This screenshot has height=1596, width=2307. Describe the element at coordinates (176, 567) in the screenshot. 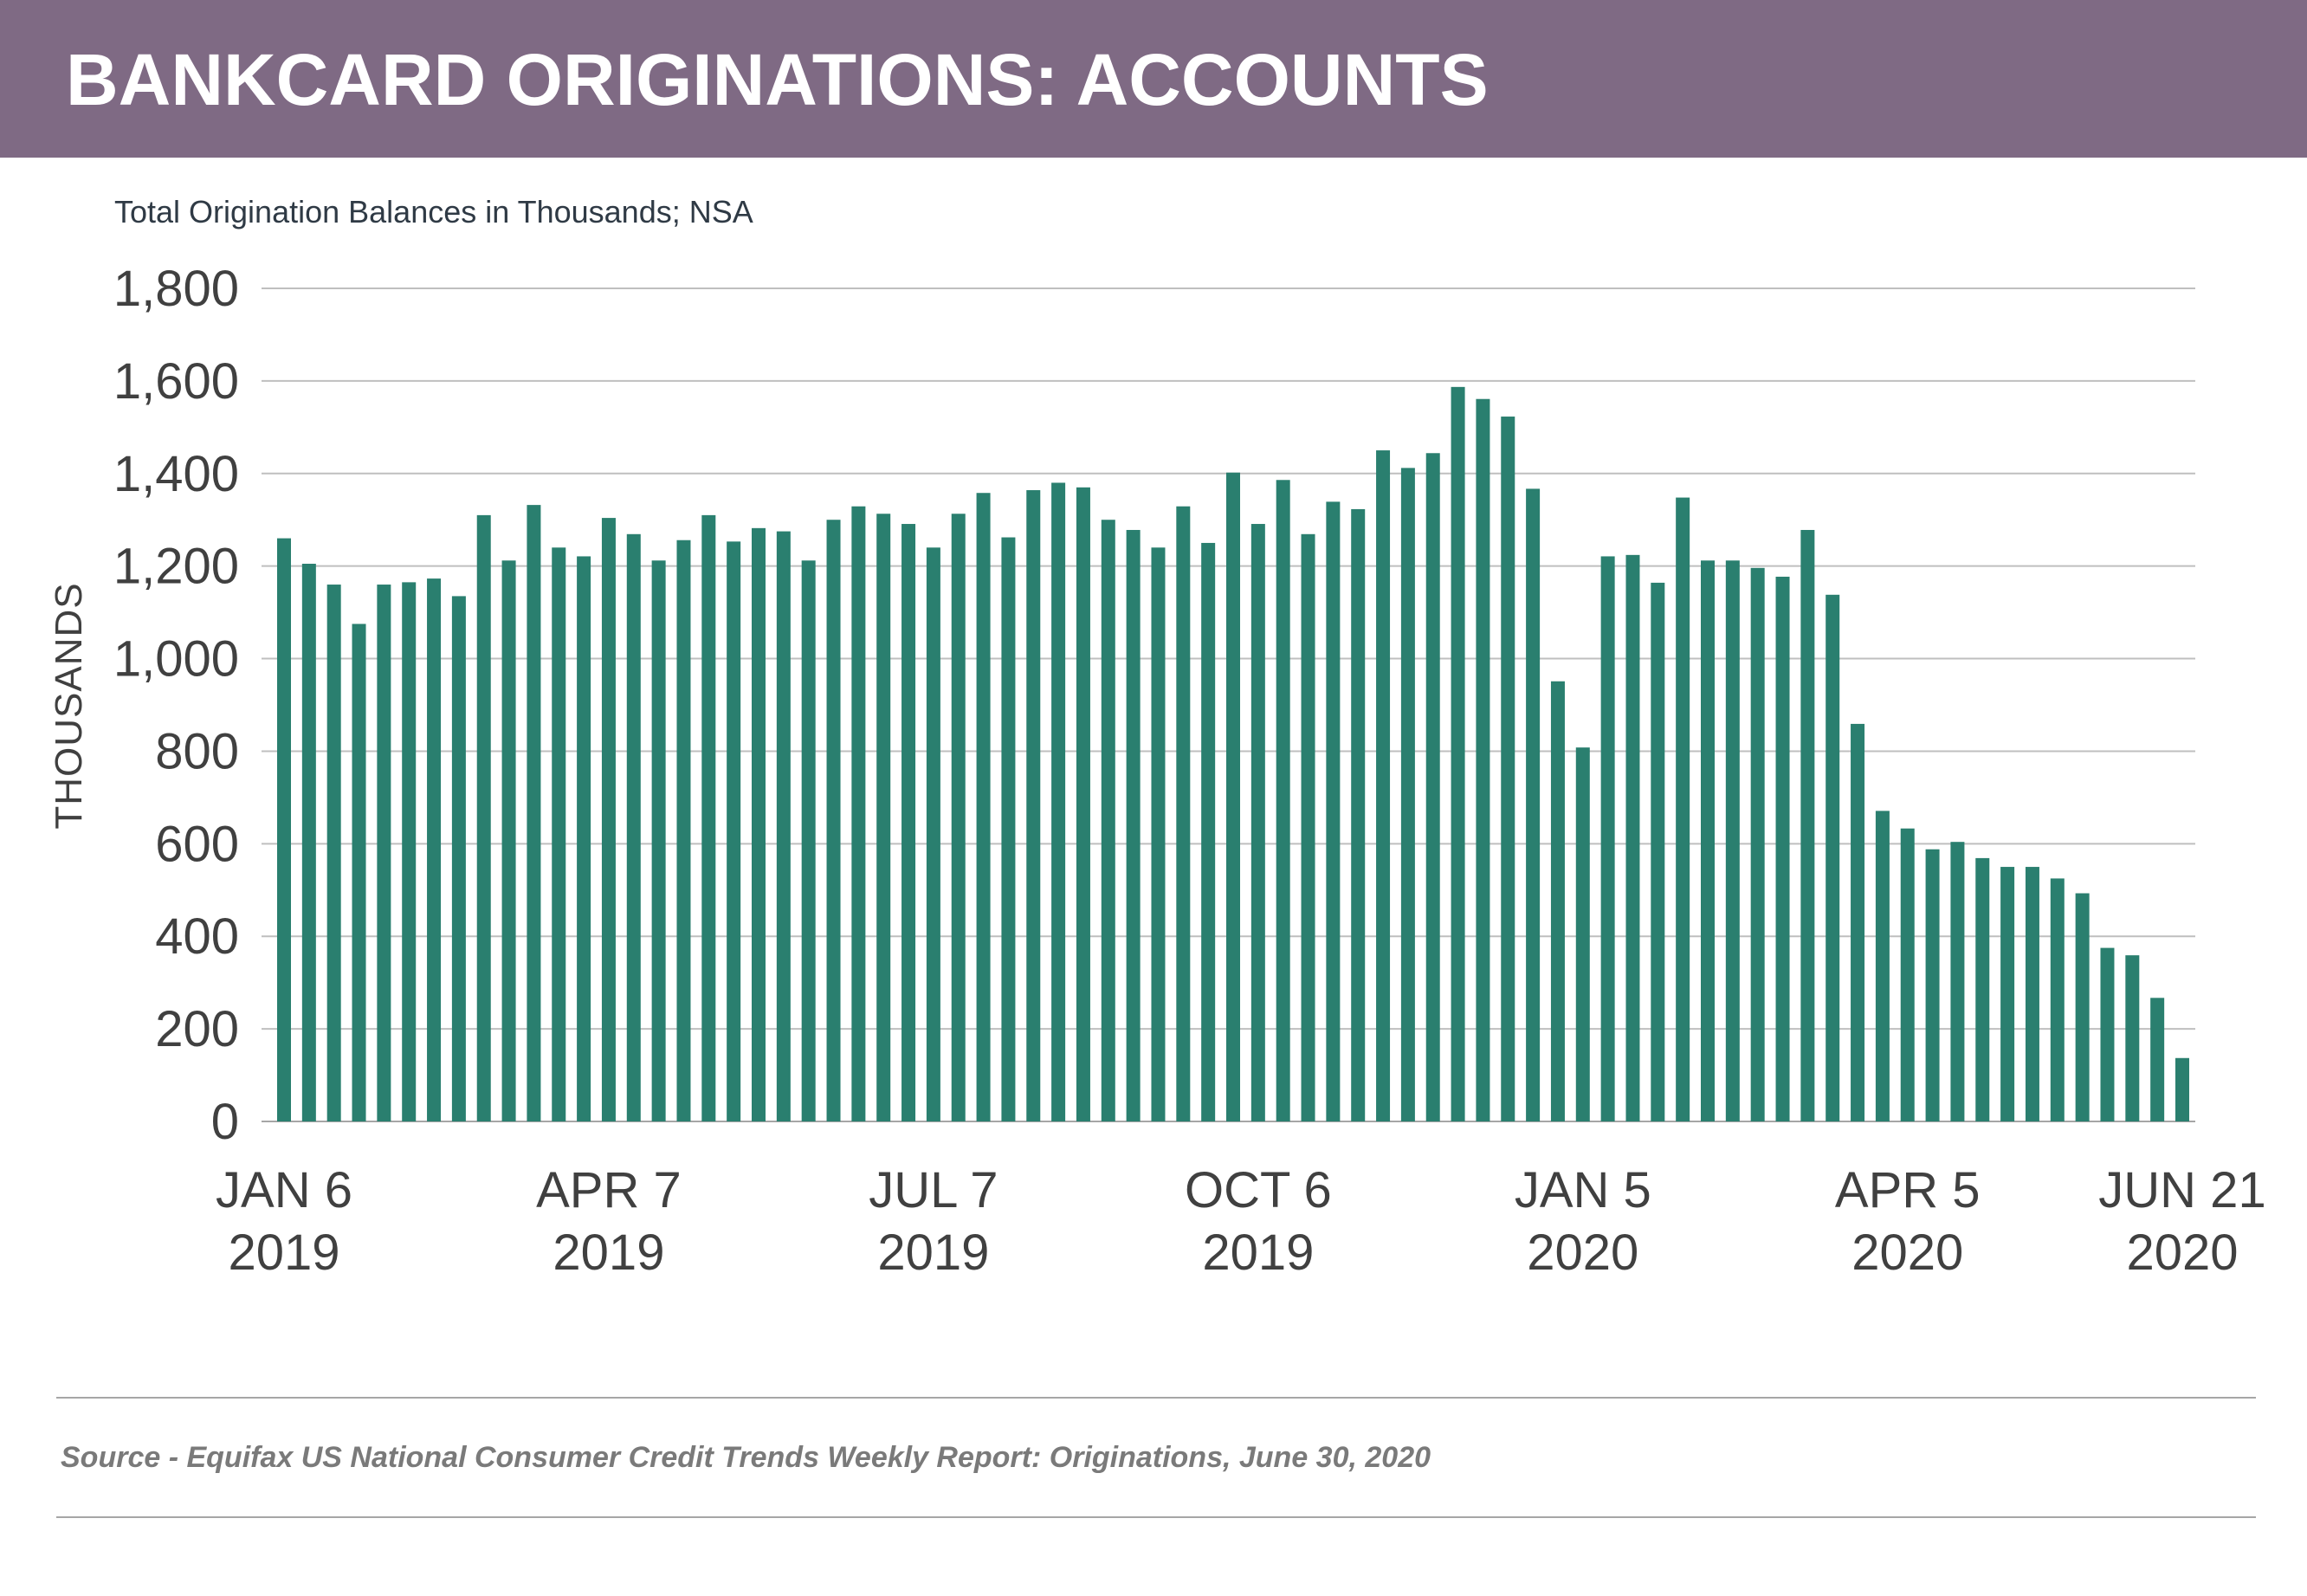

I see `y-tick-label: 1,200` at that location.